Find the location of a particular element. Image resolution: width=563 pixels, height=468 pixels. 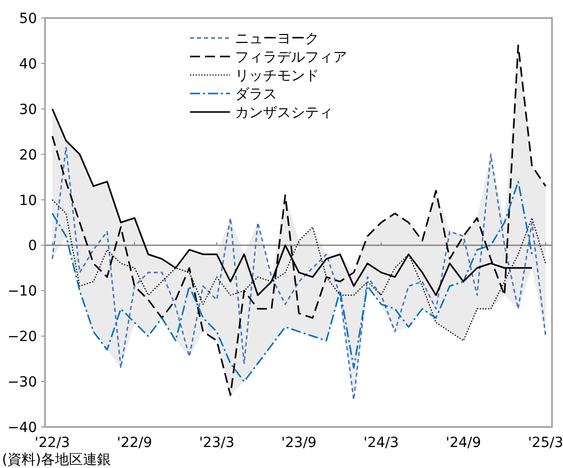

y-tick-label: 0 is located at coordinates (32, 246).